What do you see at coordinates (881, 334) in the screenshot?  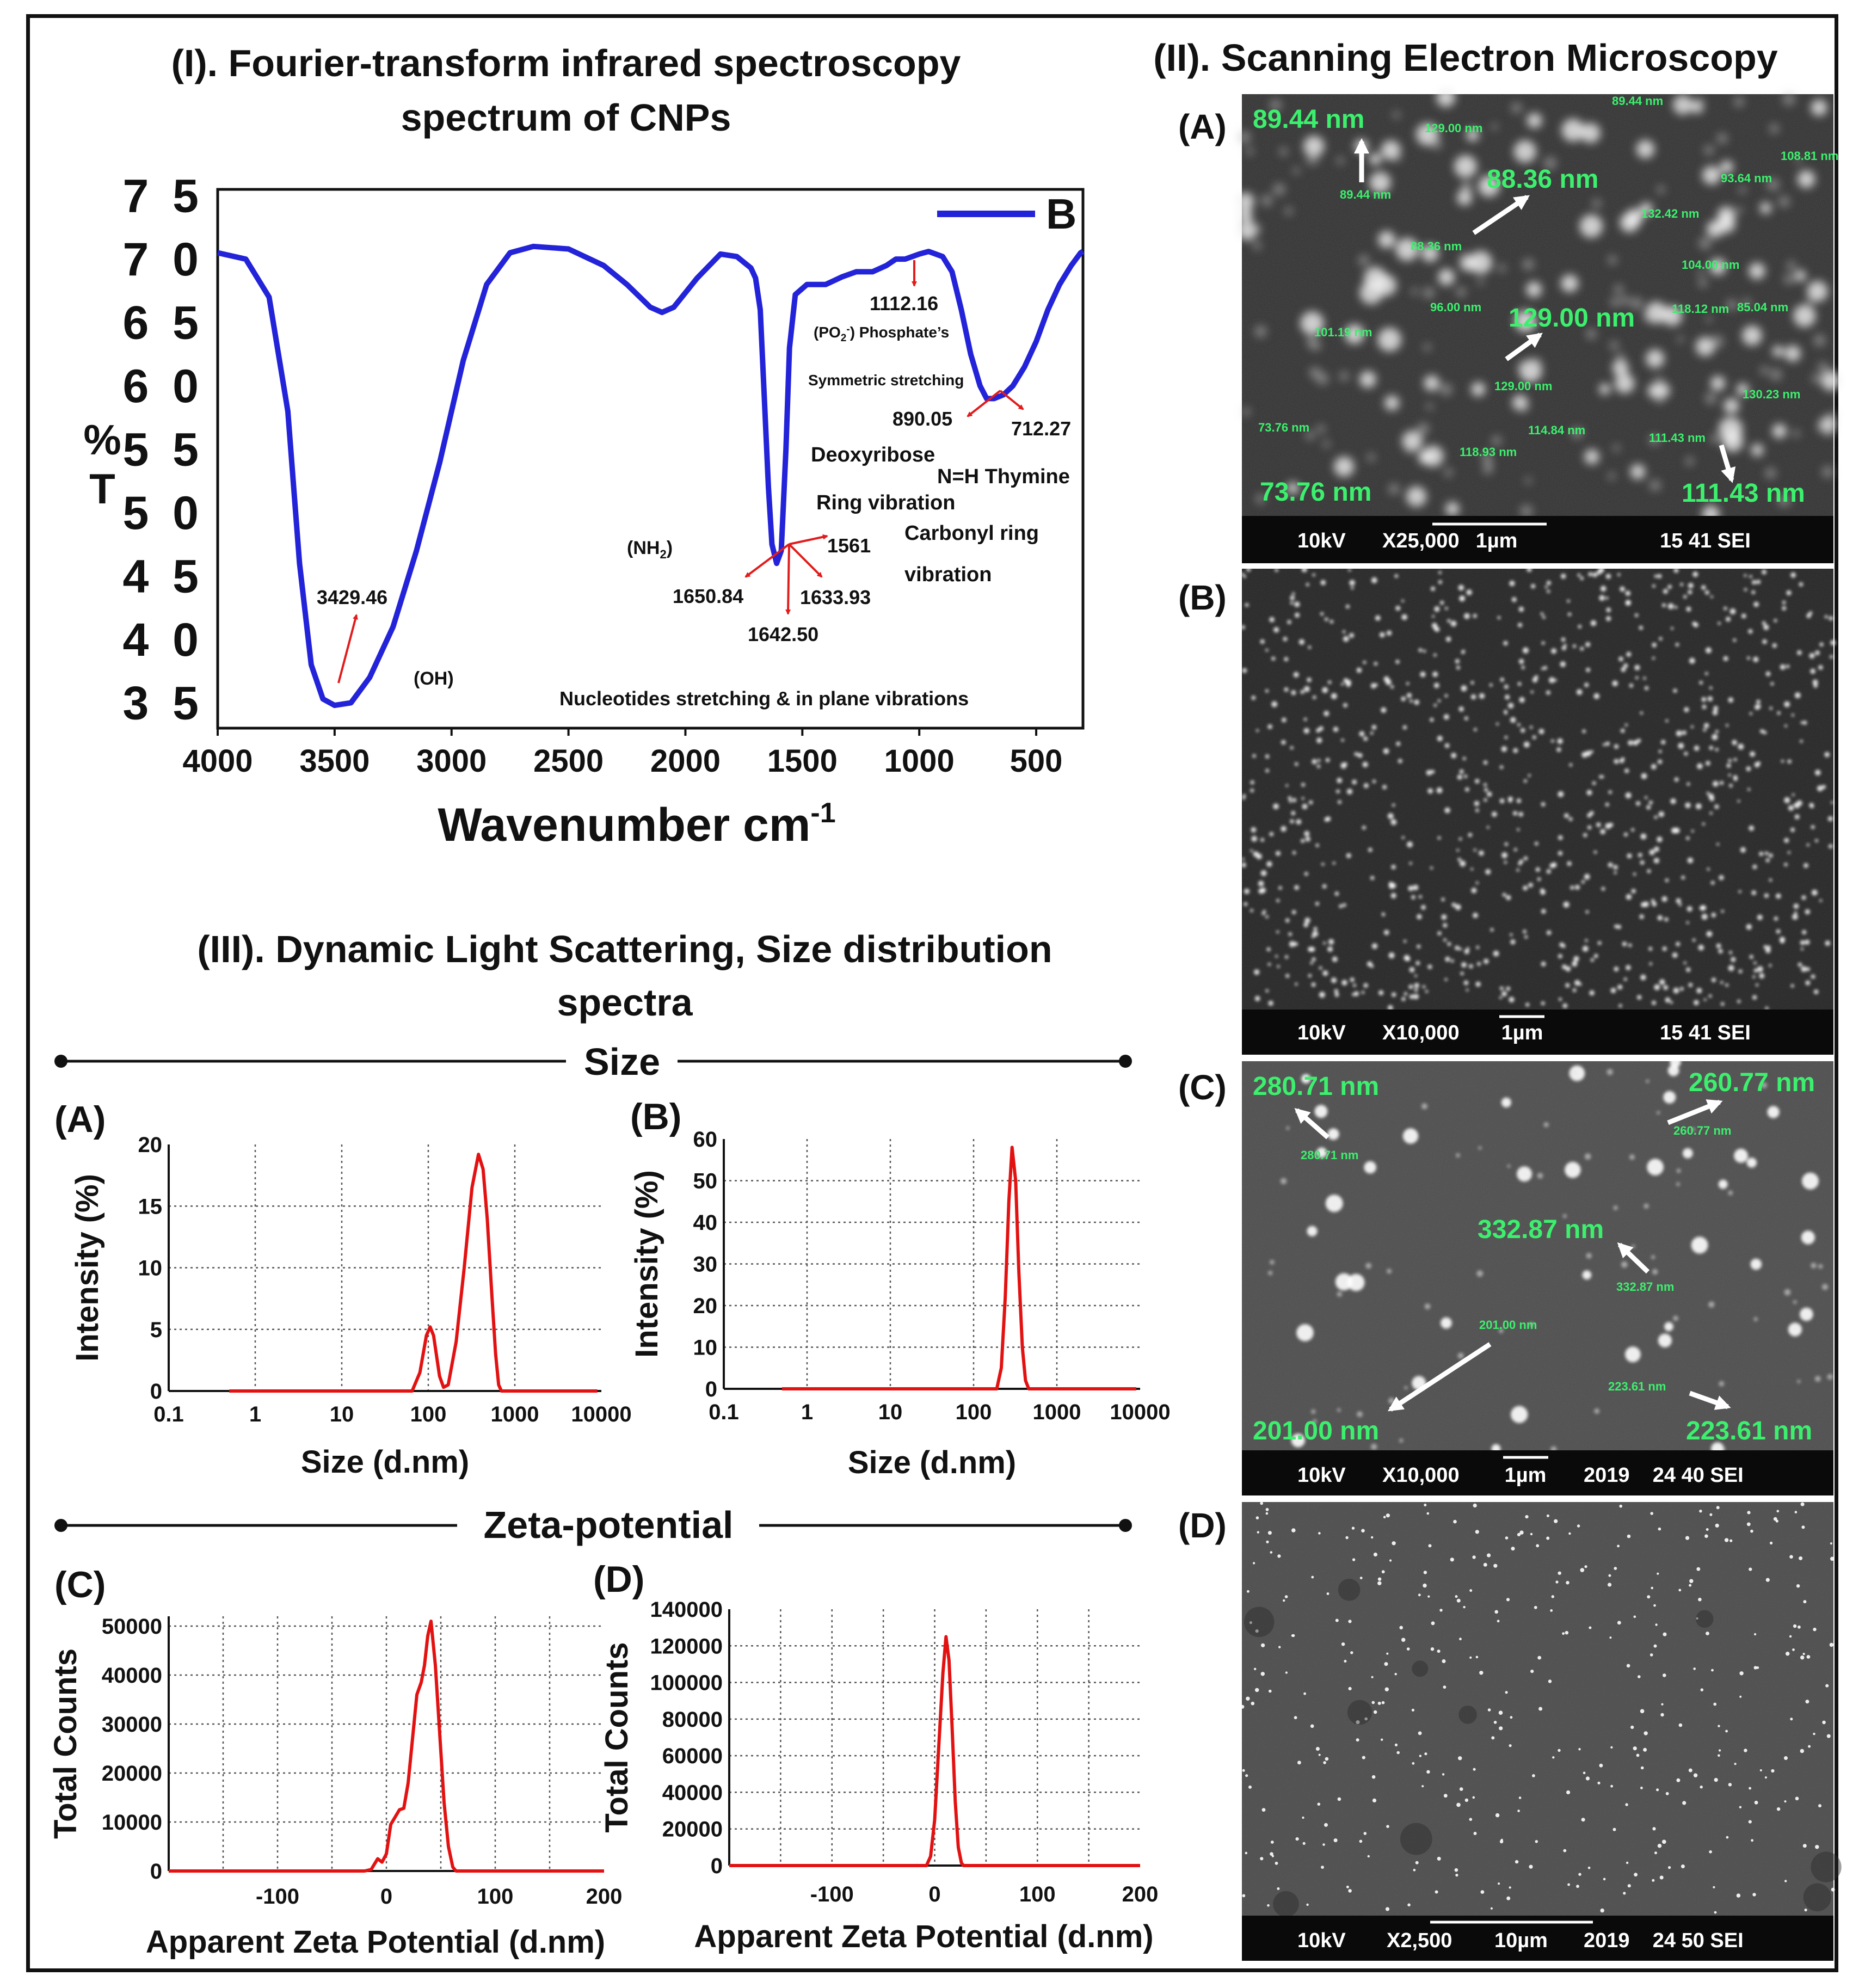 I see `annot-po2: (PO2-) Phosphate’s` at bounding box center [881, 334].